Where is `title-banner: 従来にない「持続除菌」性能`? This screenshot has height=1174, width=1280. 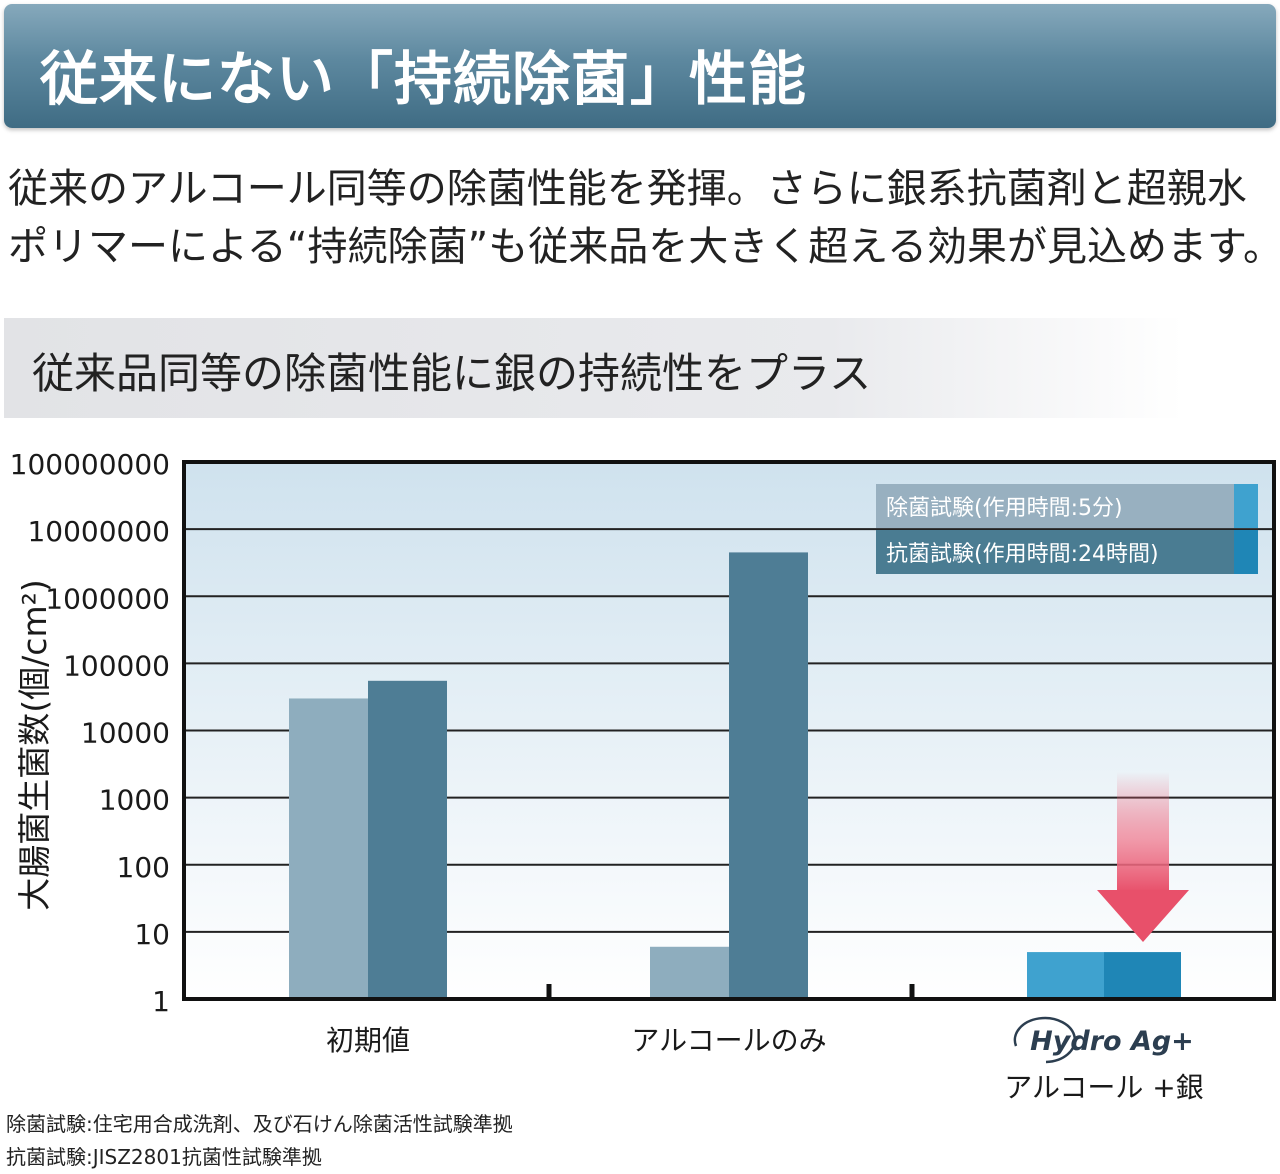 title-banner: 従来にない「持続除菌」性能 is located at coordinates (640, 66).